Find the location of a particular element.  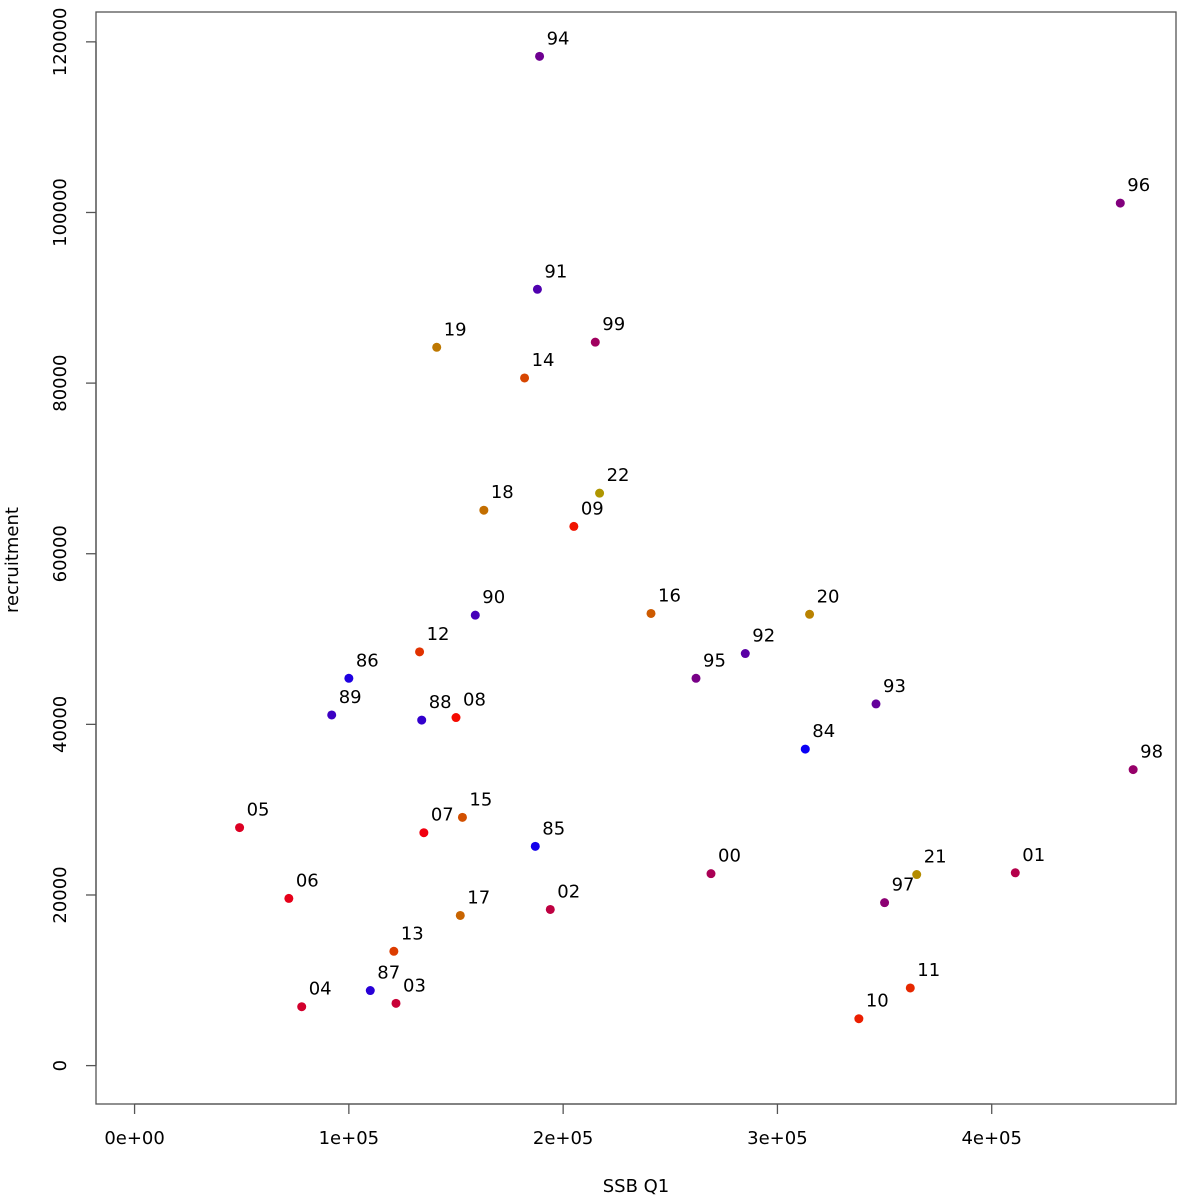

x-tick-label: 1e+05 is located at coordinates (349, 1138).